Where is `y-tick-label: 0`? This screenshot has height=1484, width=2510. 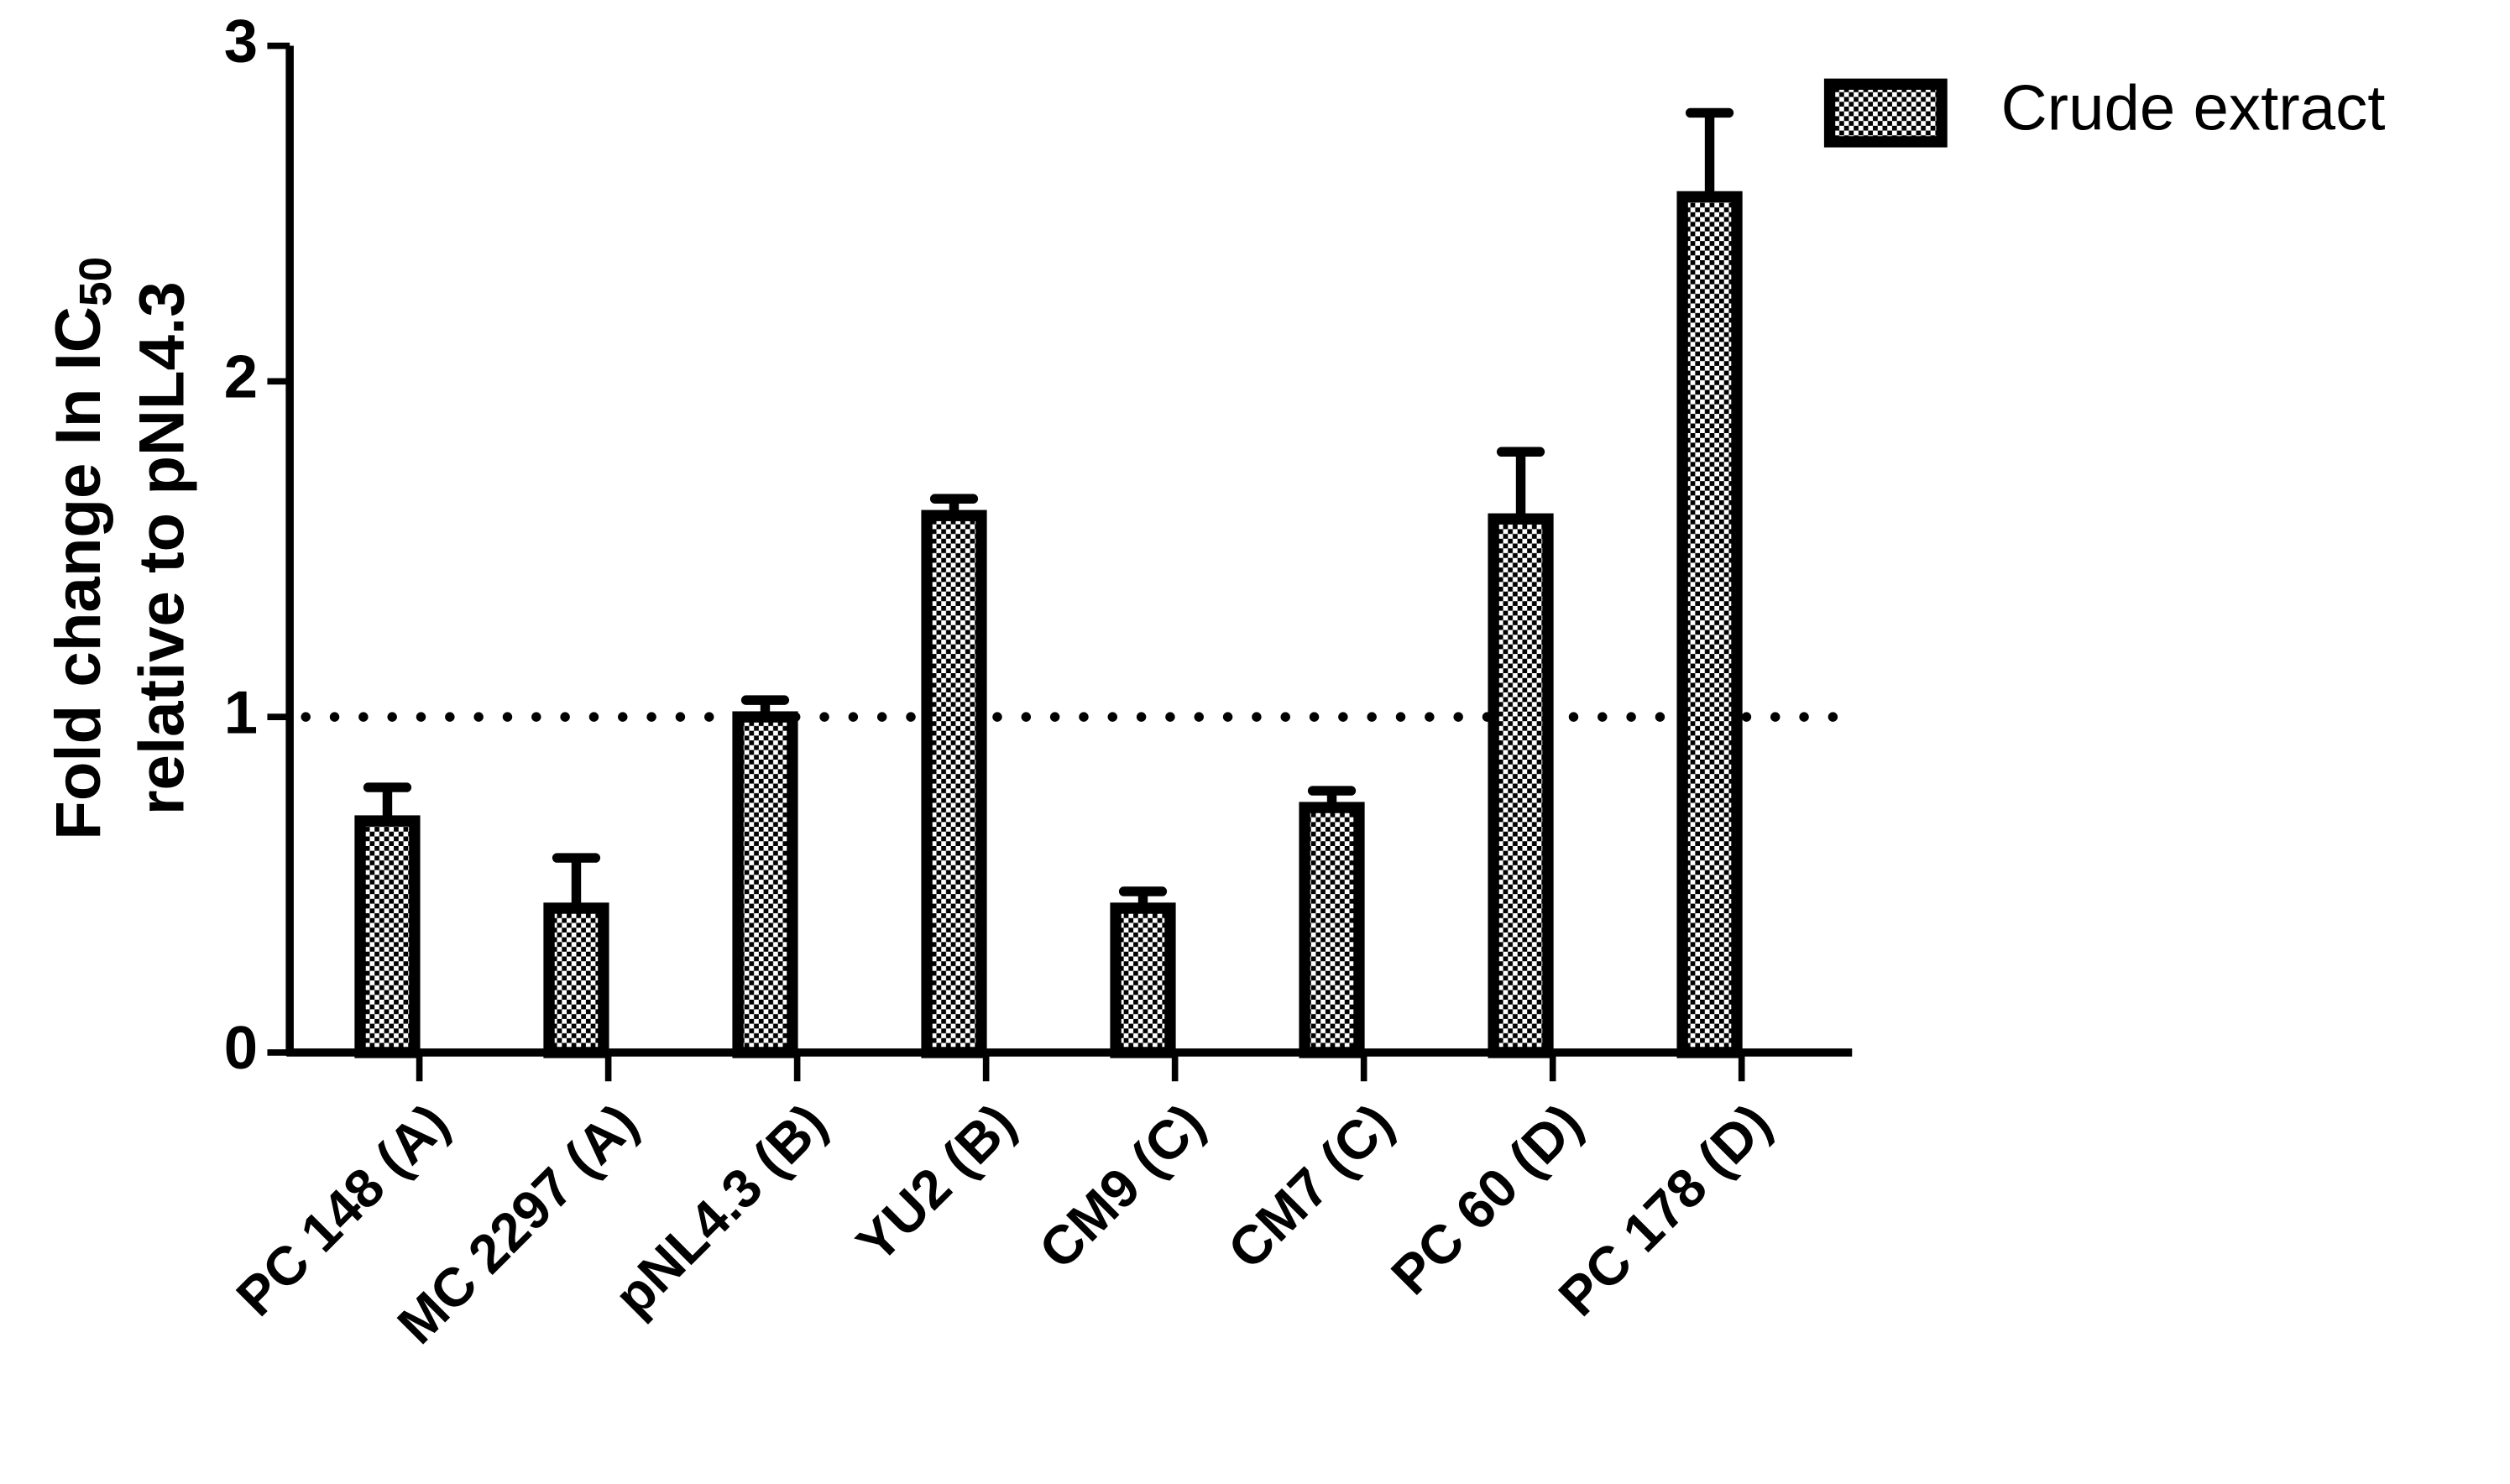
y-tick-label: 0 is located at coordinates (241, 1048).